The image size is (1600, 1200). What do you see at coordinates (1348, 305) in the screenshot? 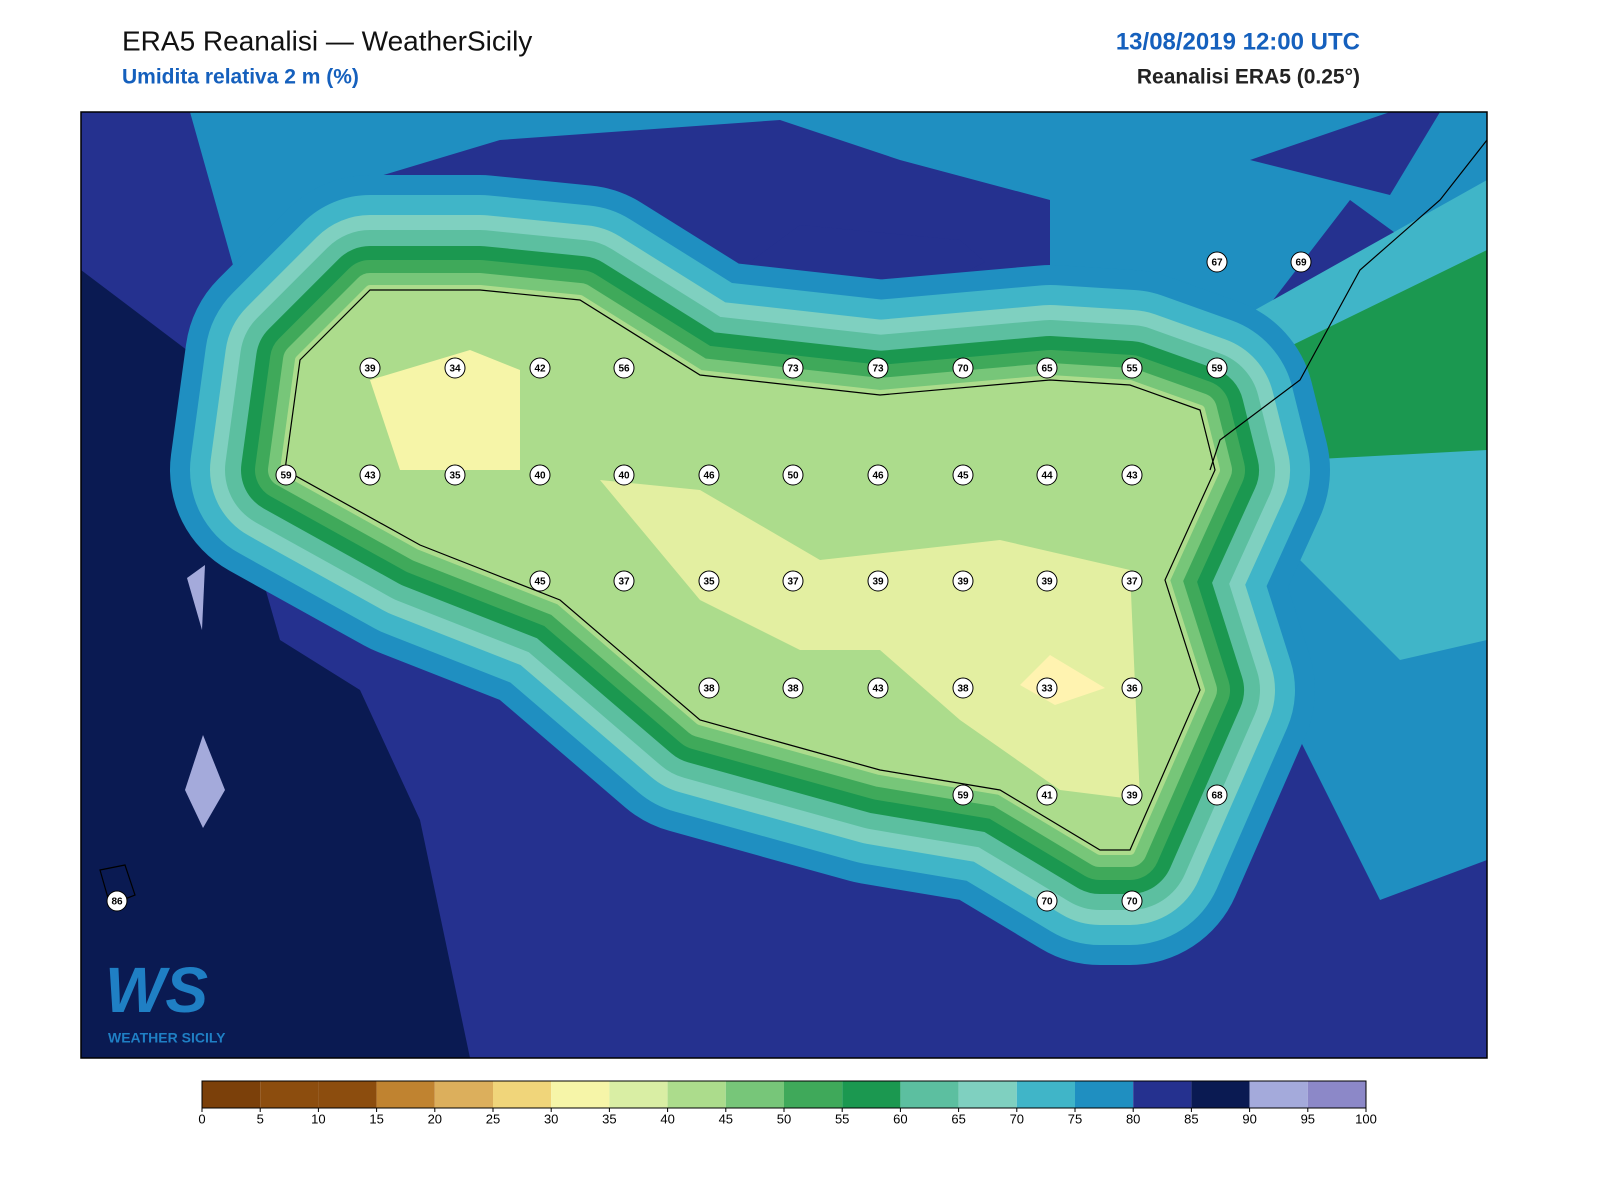
I see `coastline` at bounding box center [1348, 305].